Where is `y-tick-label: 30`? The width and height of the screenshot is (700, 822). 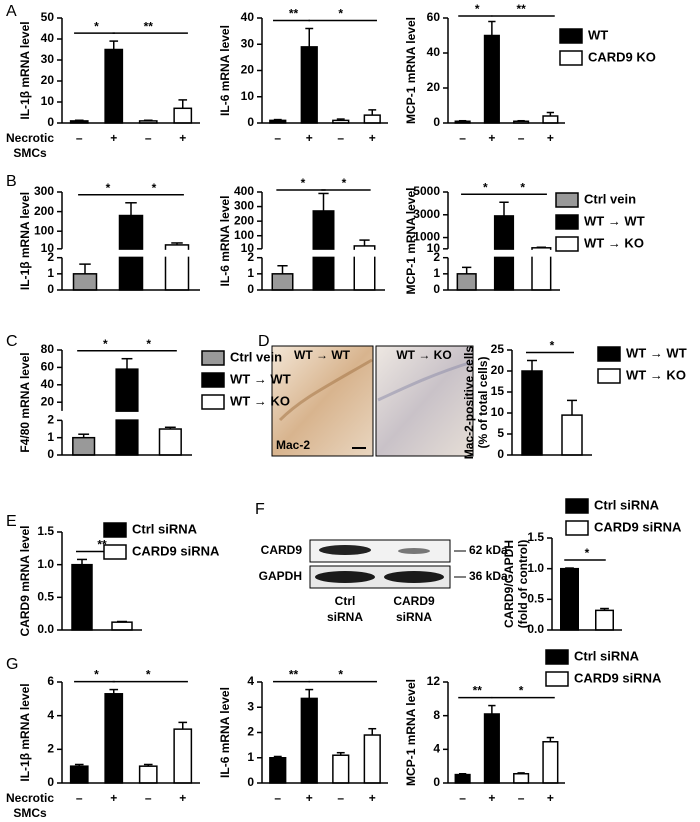 y-tick-label: 30 is located at coordinates (248, 43).